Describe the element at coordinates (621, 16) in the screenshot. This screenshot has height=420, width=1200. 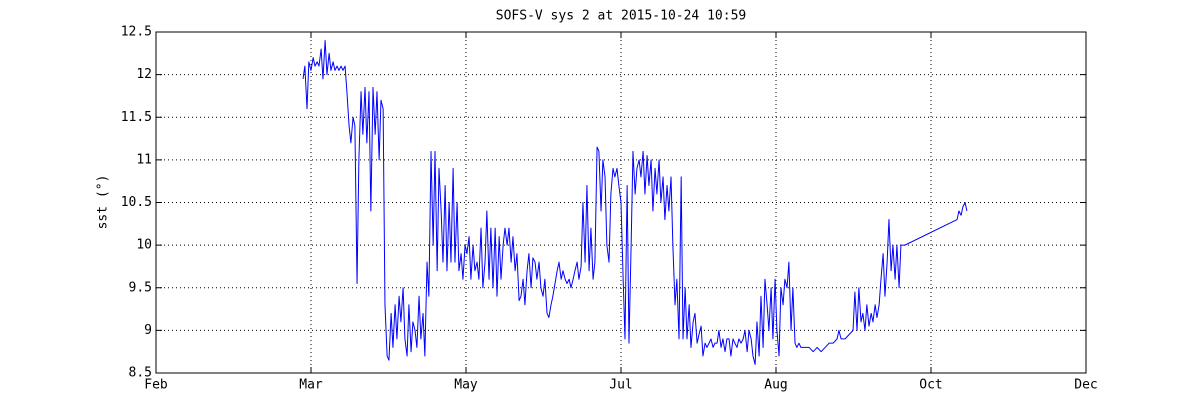
I see `chart-title: SOFS-V sys 2 at 2015-10-24 10:59` at that location.